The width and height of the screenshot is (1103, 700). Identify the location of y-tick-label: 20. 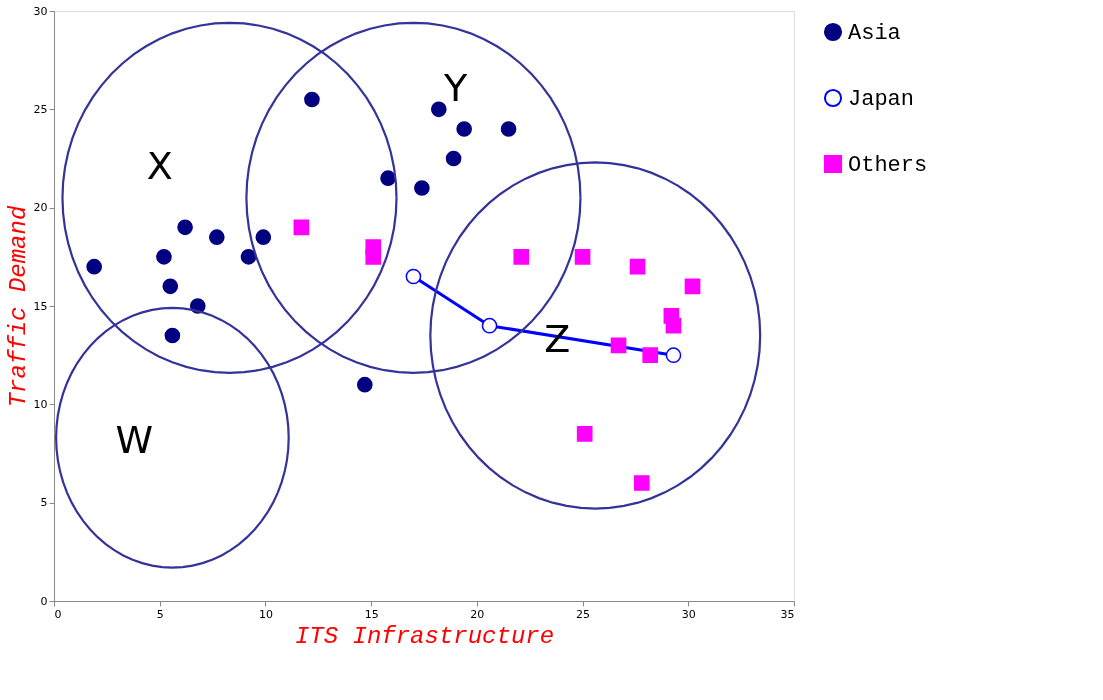
(40, 208).